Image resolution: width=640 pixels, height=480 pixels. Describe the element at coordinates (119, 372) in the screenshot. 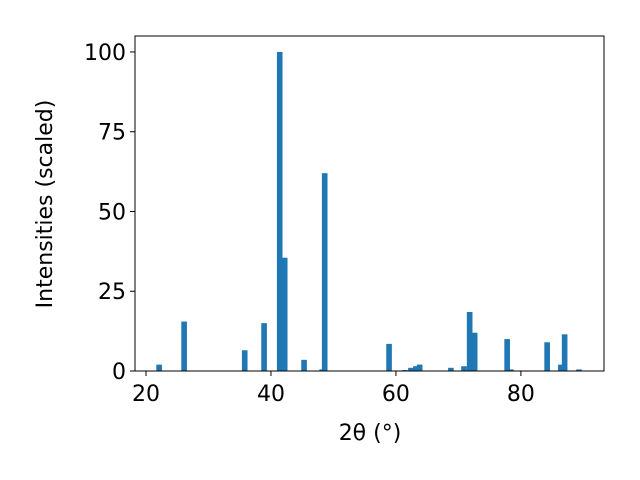

I see `y-tick-label: 0` at that location.